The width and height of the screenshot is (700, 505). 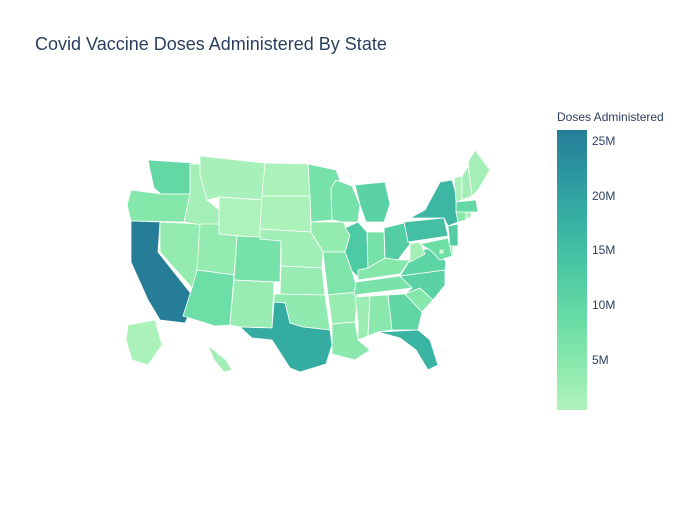 I want to click on state-ms, so click(x=362, y=318).